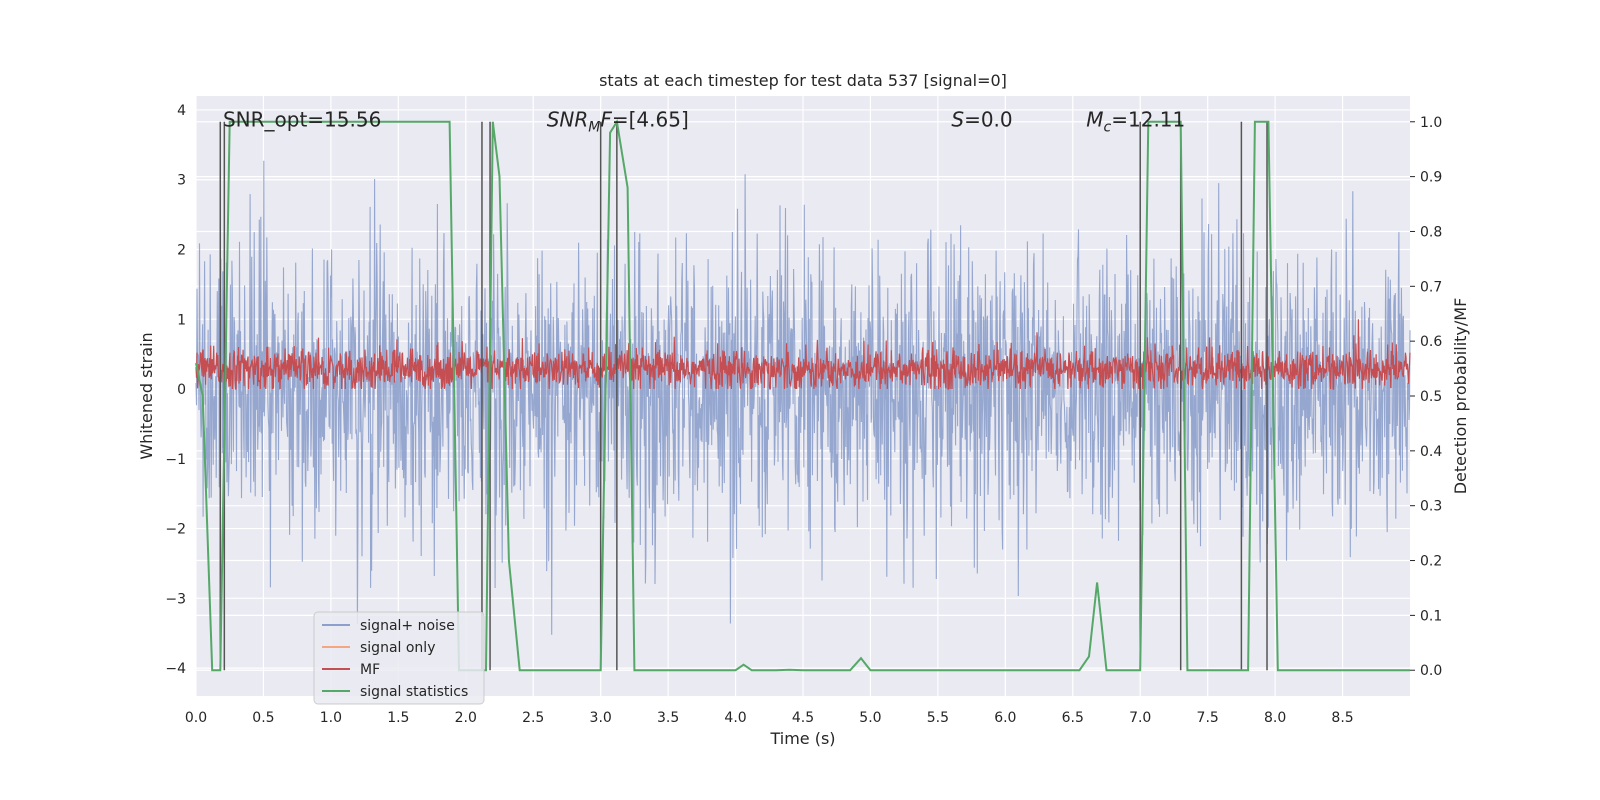 This screenshot has height=800, width=1600. I want to click on y-tick-label: 1, so click(181, 320).